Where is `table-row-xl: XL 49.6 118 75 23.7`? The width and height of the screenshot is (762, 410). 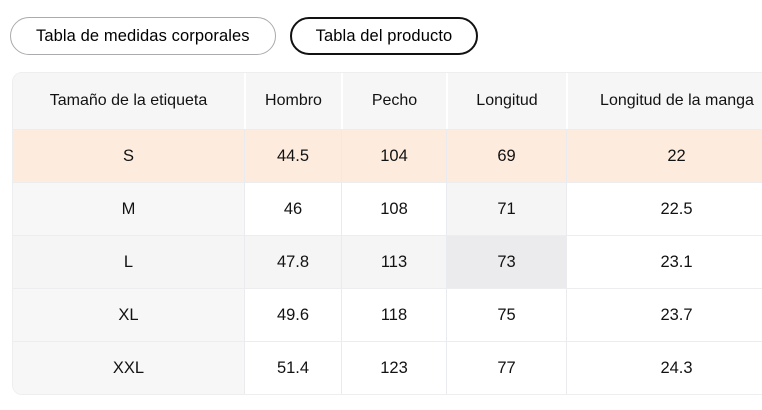
table-row-xl: XL 49.6 118 75 23.7 is located at coordinates (387, 314).